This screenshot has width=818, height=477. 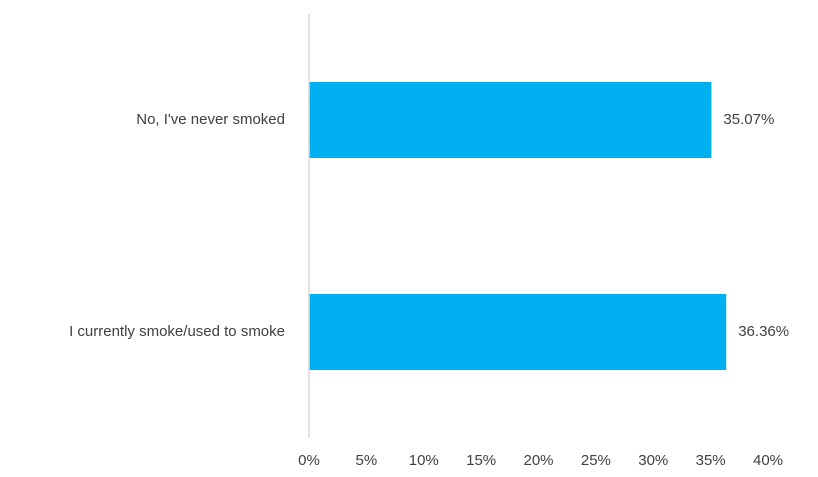 What do you see at coordinates (481, 460) in the screenshot?
I see `x-tick-label: 15%` at bounding box center [481, 460].